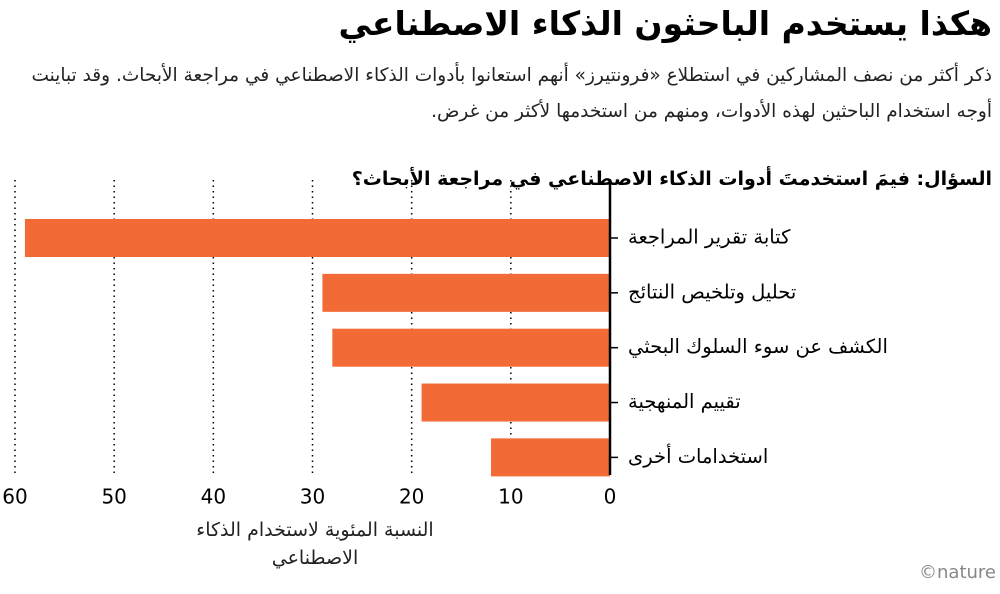 The image size is (1000, 594). Describe the element at coordinates (684, 401) in the screenshot. I see `y-tick-label: تقييم المنهجية` at that location.